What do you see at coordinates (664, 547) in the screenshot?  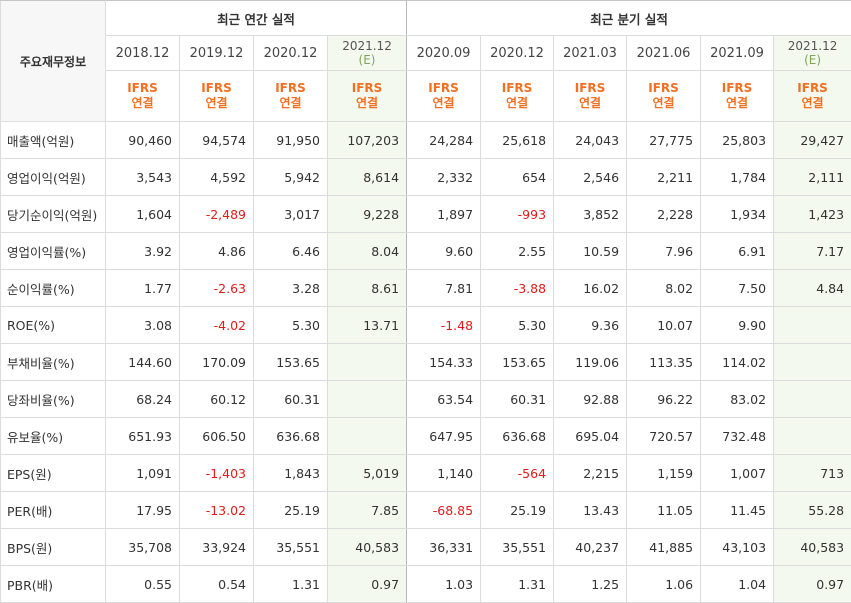 I see `table-cell: 41,885` at bounding box center [664, 547].